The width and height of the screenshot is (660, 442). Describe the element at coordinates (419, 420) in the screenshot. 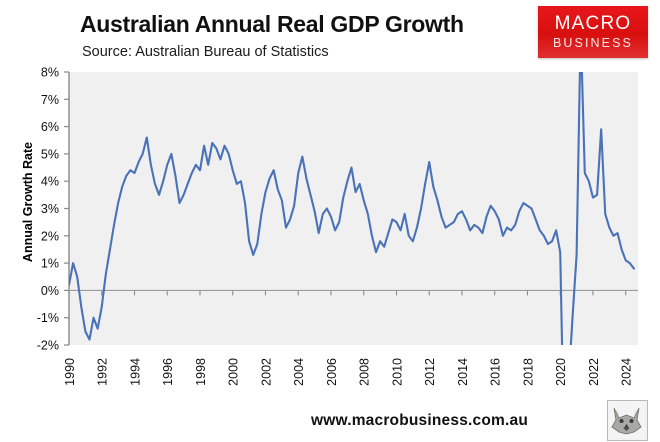

I see `footer-url: www.macrobusiness.com.au` at that location.